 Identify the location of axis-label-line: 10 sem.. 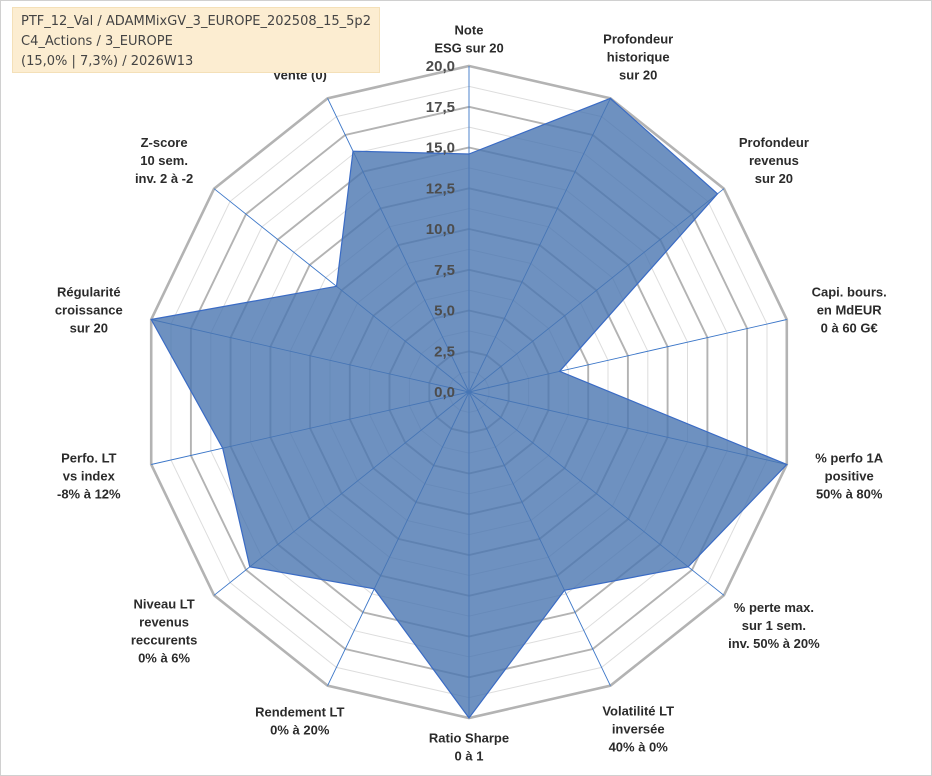
(164, 160).